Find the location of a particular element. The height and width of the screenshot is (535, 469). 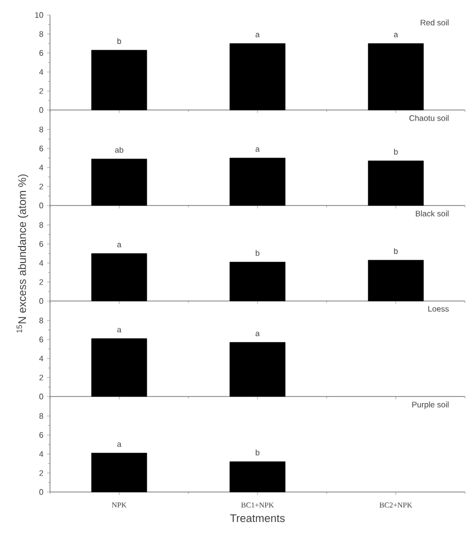

data-label: ab is located at coordinates (119, 149).